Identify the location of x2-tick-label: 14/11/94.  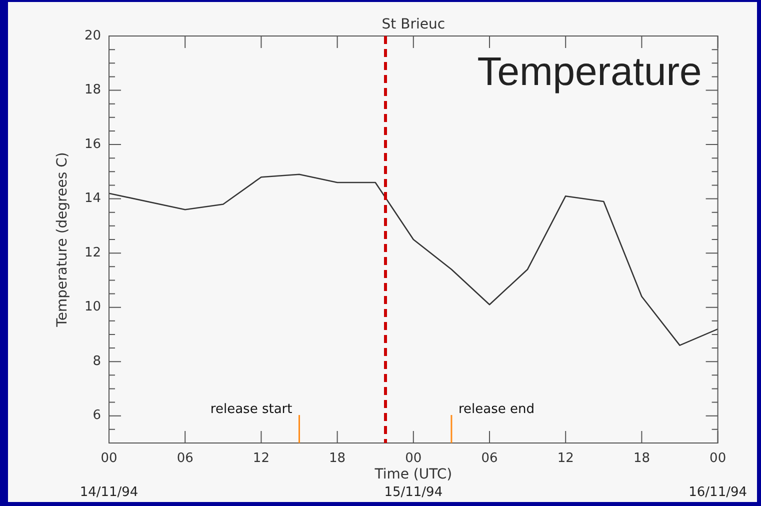
(109, 492).